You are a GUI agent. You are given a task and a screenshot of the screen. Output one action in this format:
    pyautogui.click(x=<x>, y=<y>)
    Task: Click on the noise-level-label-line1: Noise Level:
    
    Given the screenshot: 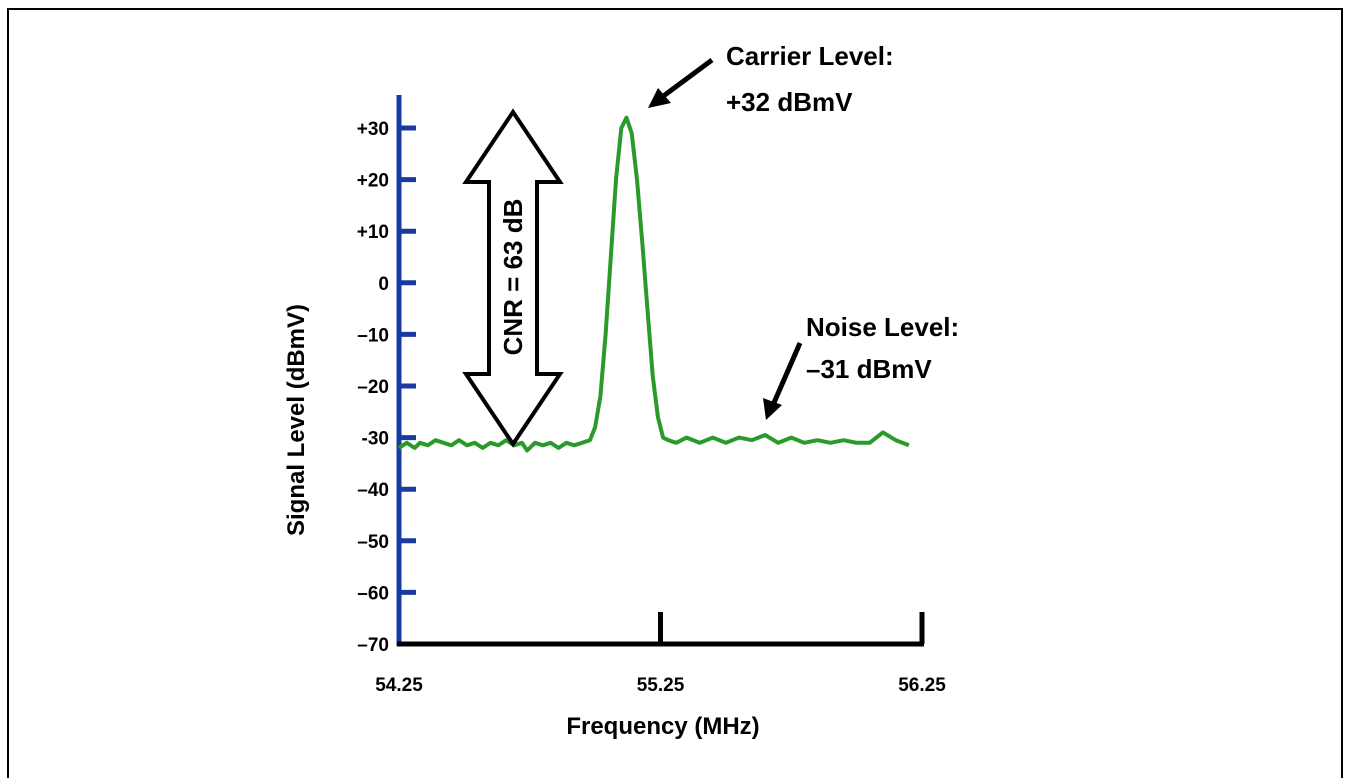 What is the action you would take?
    pyautogui.click(x=882, y=327)
    